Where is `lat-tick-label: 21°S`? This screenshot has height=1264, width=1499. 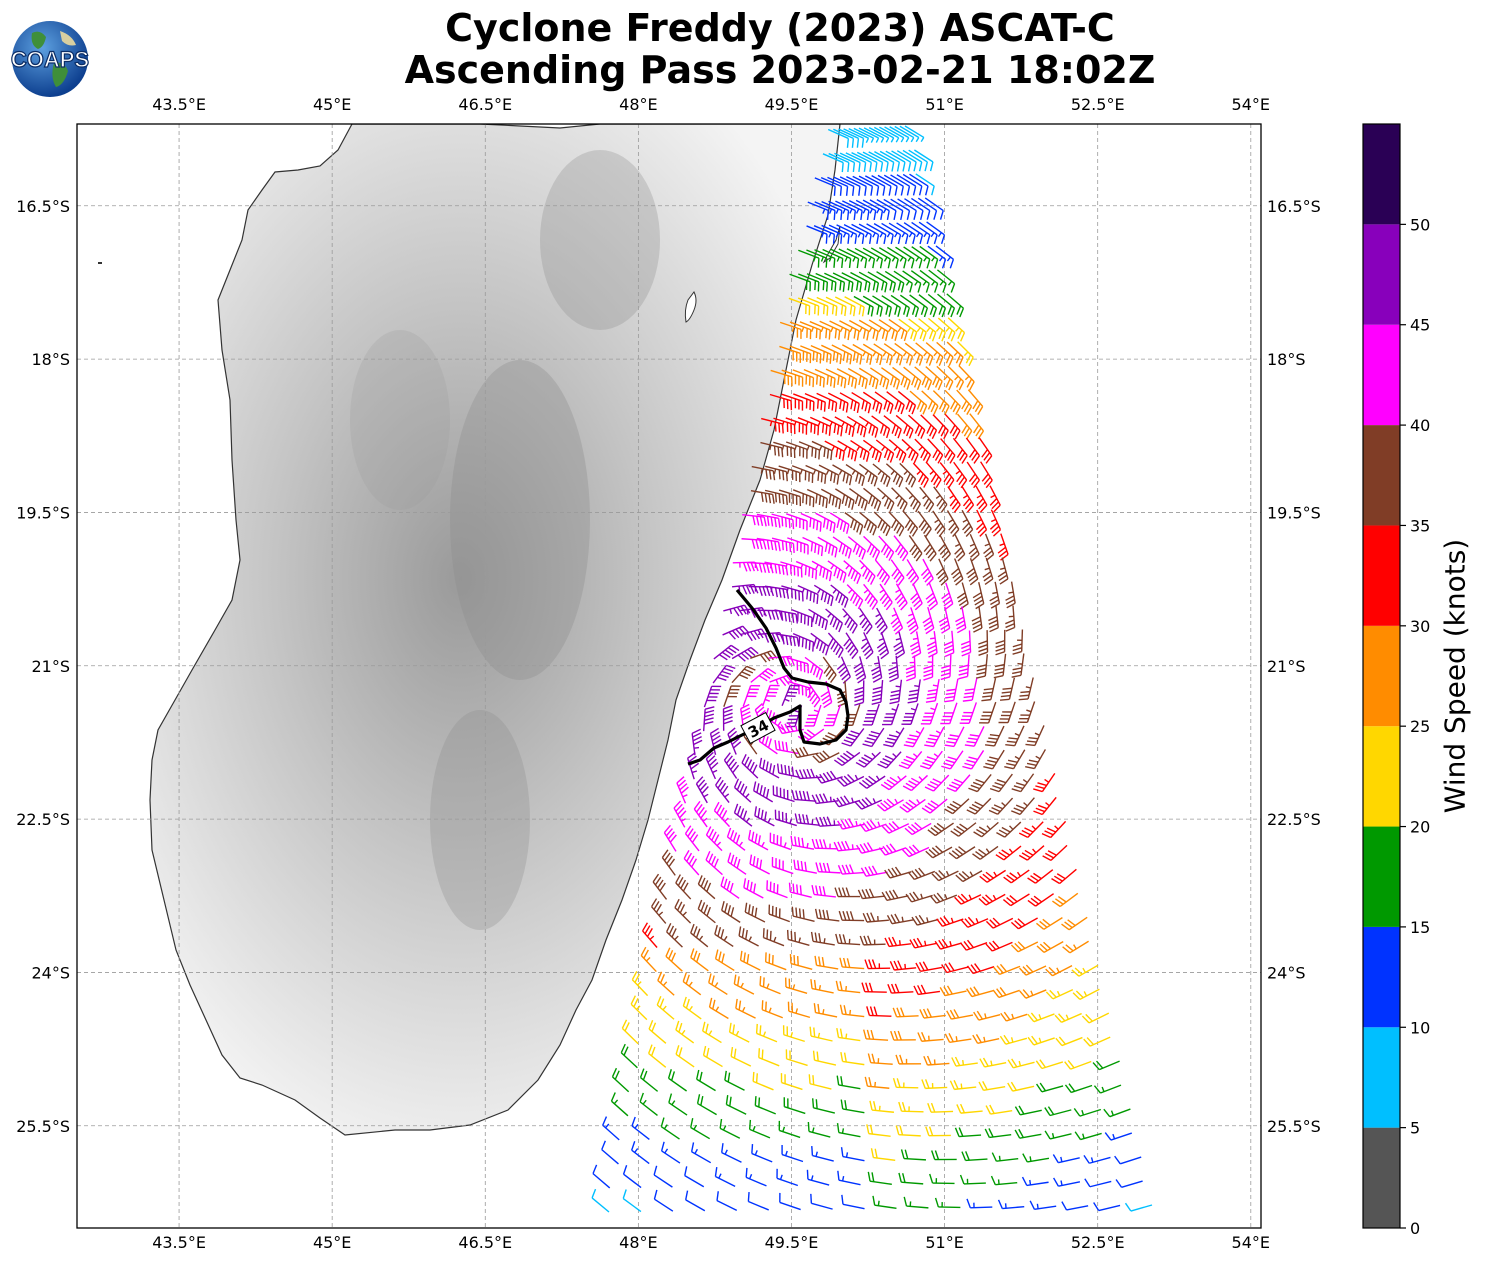 lat-tick-label: 21°S is located at coordinates (50, 666).